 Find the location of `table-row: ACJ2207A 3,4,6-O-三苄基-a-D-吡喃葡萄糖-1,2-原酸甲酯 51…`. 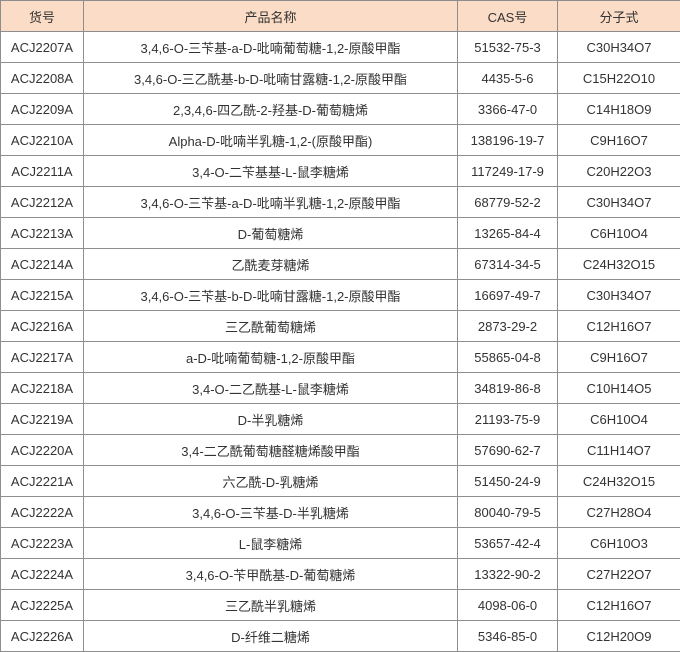

table-row: ACJ2207A 3,4,6-O-三苄基-a-D-吡喃葡萄糖-1,2-原酸甲酯 51… is located at coordinates (340, 47).